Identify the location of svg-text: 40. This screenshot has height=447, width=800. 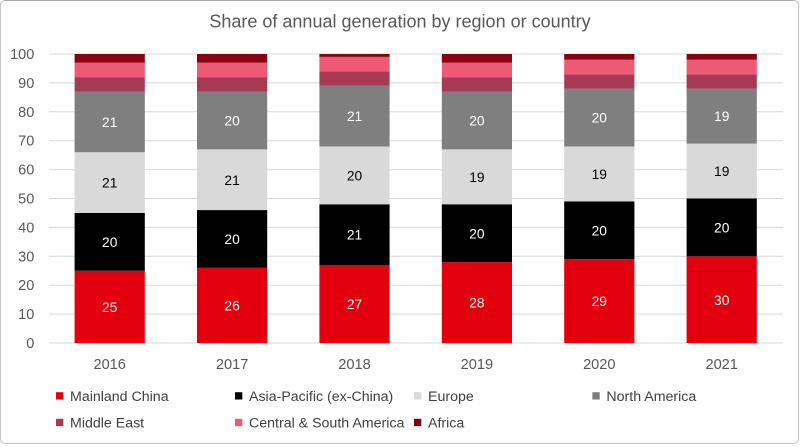
(26, 228).